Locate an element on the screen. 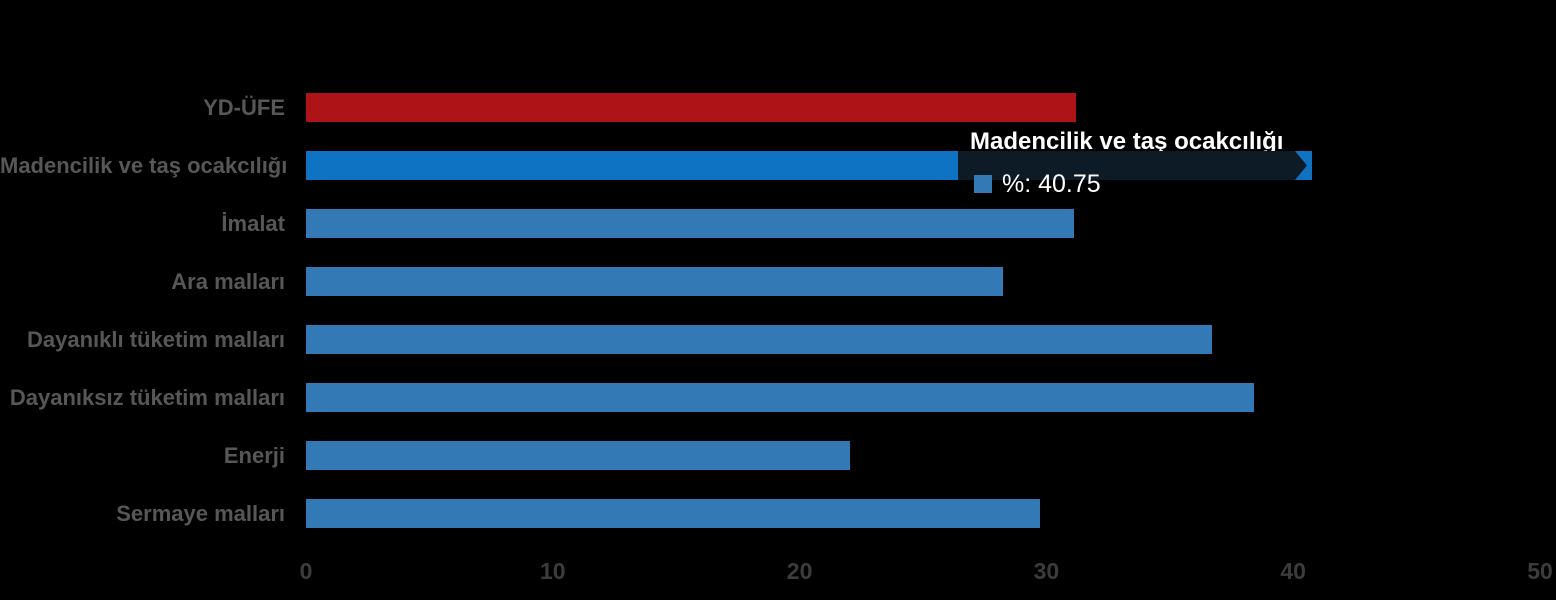 Image resolution: width=1556 pixels, height=600 pixels. tooltip-value: %: 40.75 is located at coordinates (1051, 183).